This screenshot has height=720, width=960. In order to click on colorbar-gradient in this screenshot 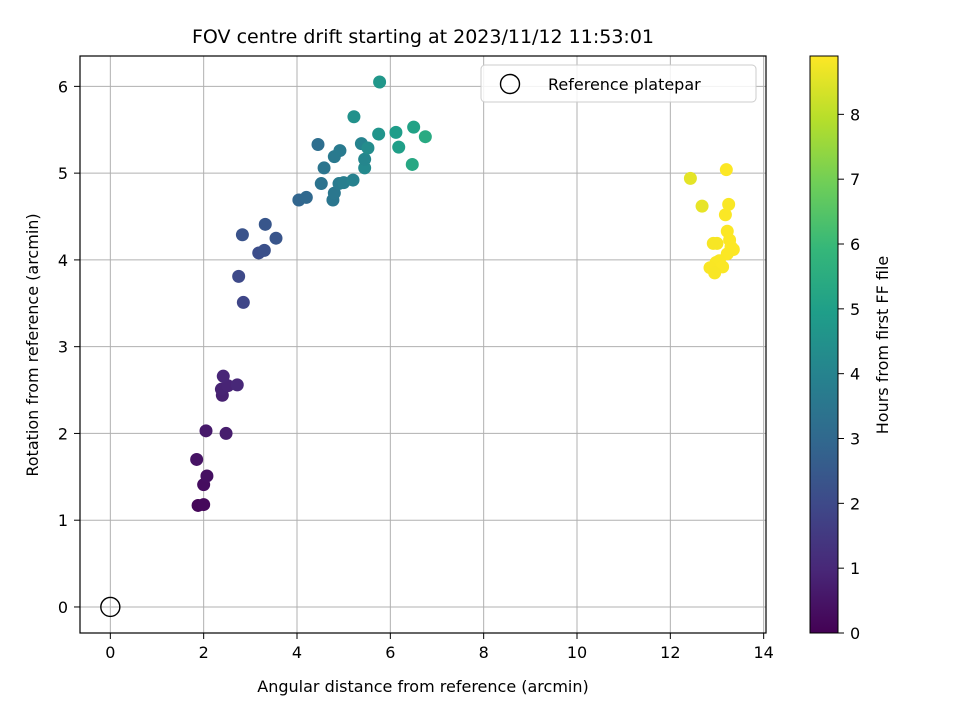, I will do `click(824, 344)`.